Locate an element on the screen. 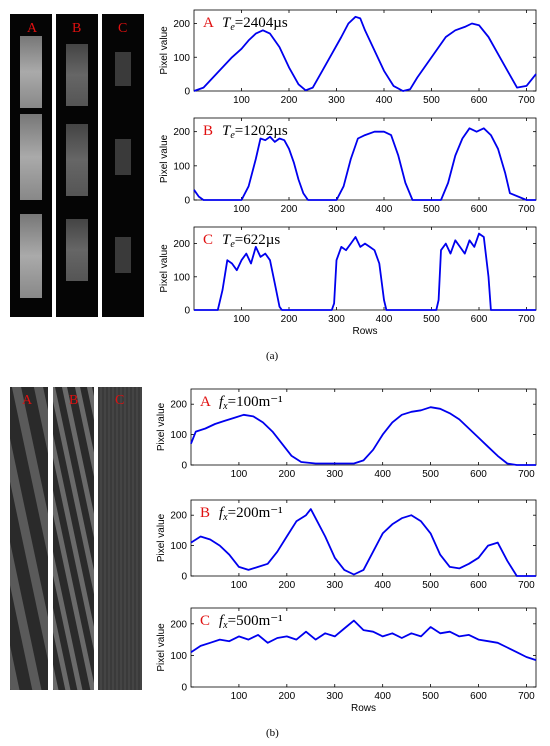  image-label: C is located at coordinates (120, 400).